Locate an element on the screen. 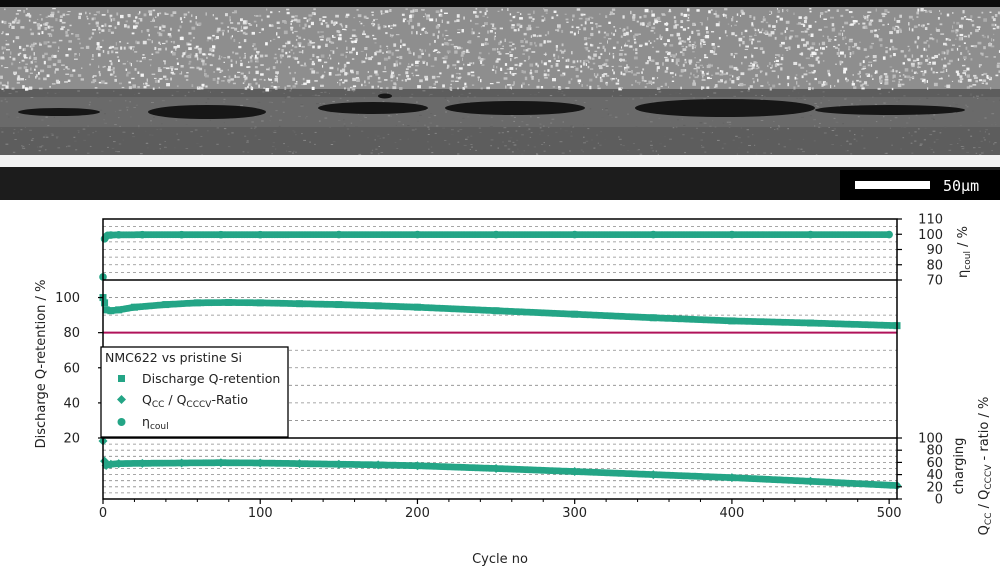 The image size is (1000, 575). series-discharge_retention is located at coordinates (500, 312).